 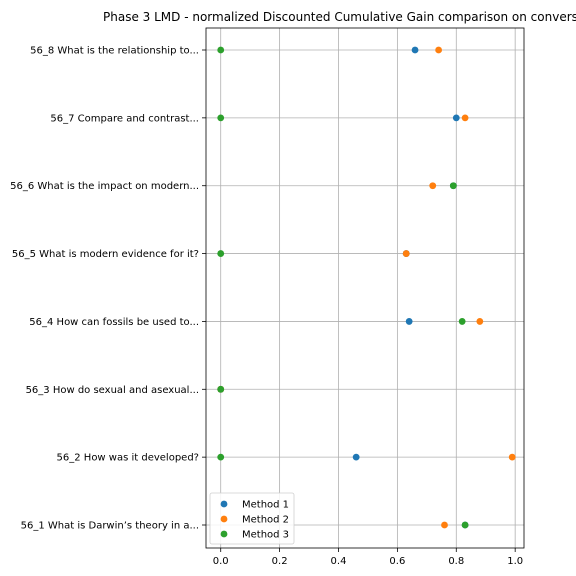 I want to click on x-tick-label: 0.2, so click(x=280, y=561).